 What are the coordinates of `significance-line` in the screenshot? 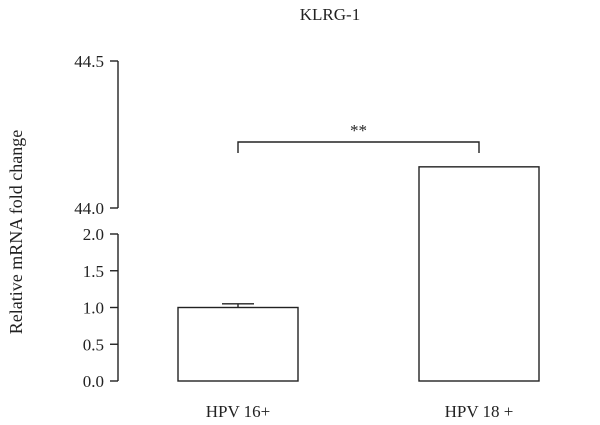 It's located at (358, 147).